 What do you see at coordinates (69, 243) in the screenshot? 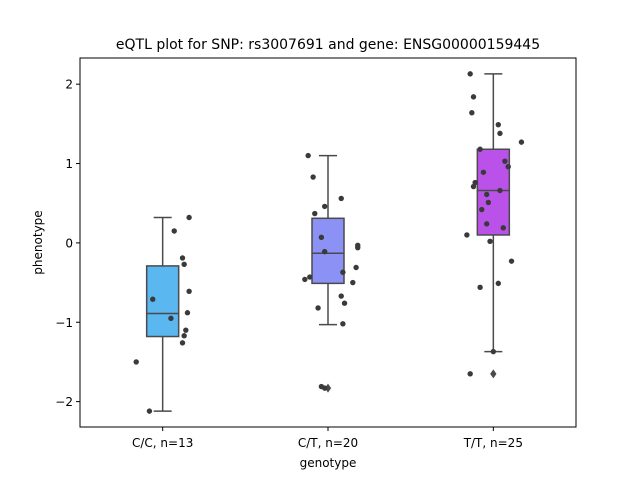
I see `y-tick-label: 0` at bounding box center [69, 243].